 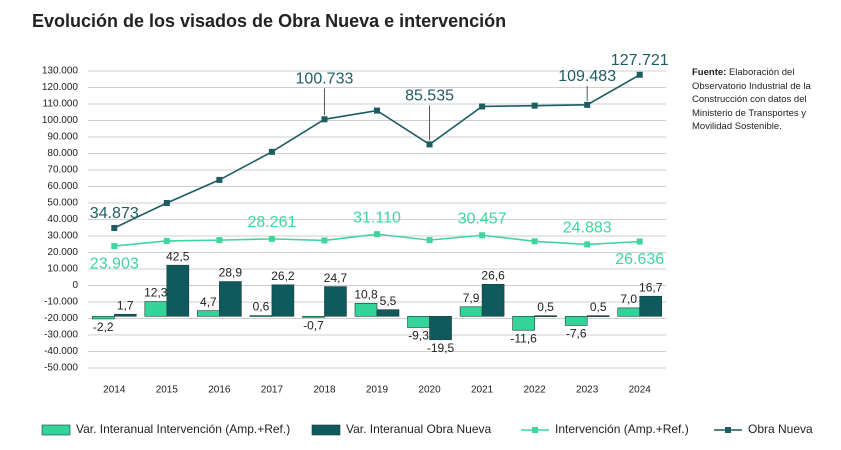 What do you see at coordinates (60, 87) in the screenshot?
I see `y-tick-label: 120.000` at bounding box center [60, 87].